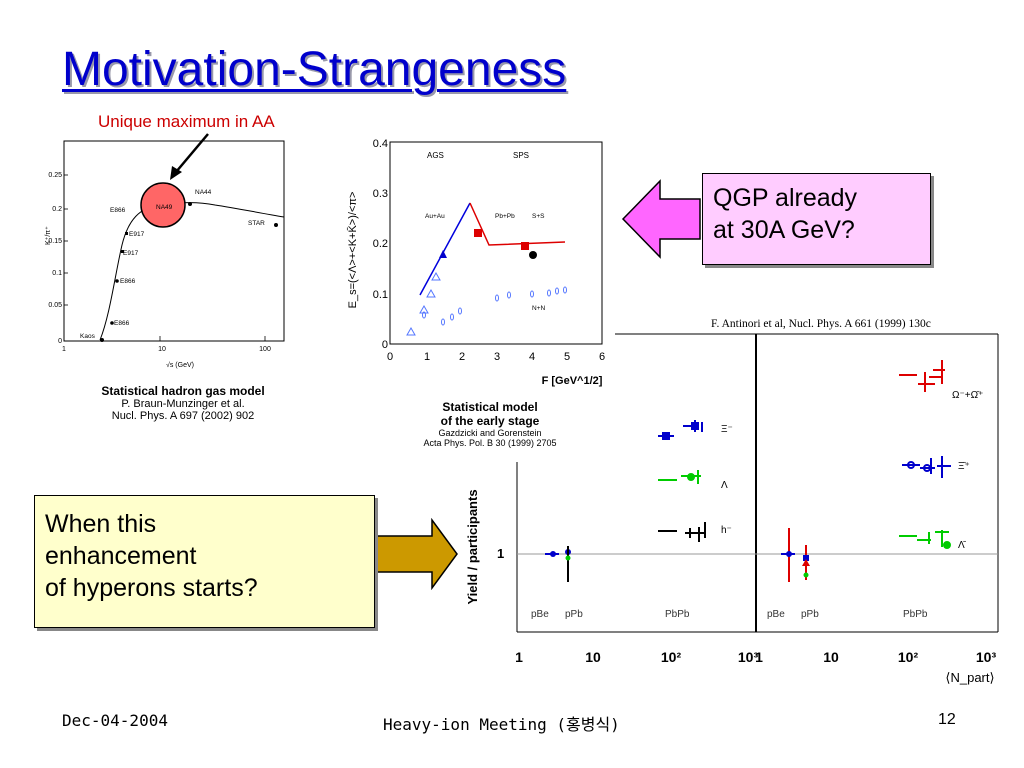 The image size is (1024, 768). I want to click on label-e866-c: E866, so click(118, 210).